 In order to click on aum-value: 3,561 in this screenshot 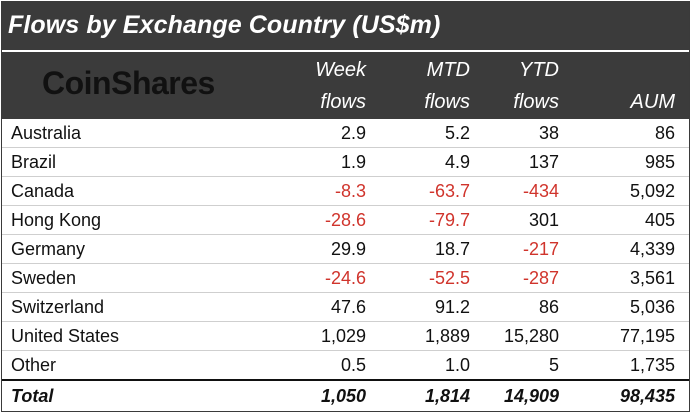, I will do `click(652, 278)`.